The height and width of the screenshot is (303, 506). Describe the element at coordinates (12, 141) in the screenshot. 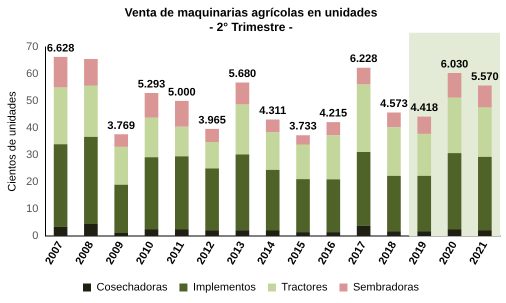

I see `y-axis-title: Cientos de unidades` at that location.